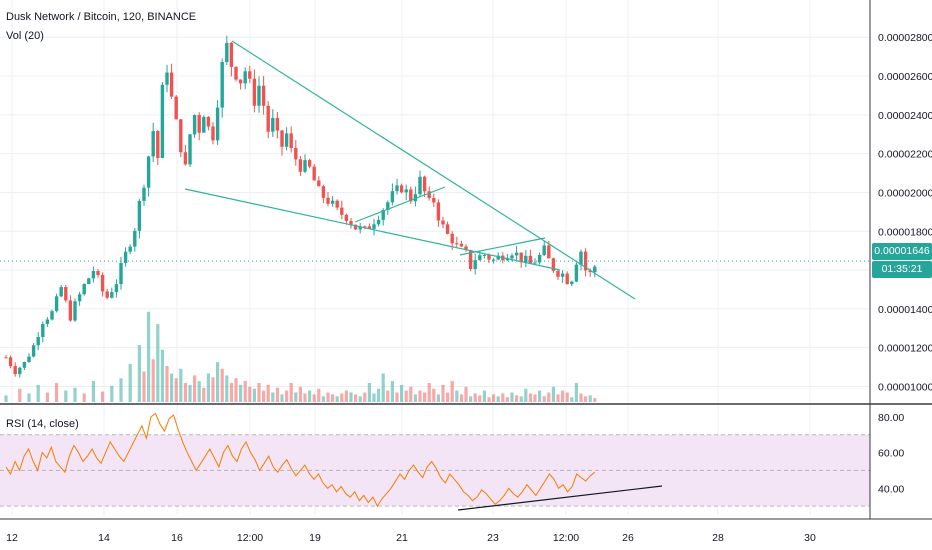 This screenshot has height=550, width=932. What do you see at coordinates (101, 17) in the screenshot?
I see `symbol-title: Dusk Network / Bitcoin, 120, BINANCE` at bounding box center [101, 17].